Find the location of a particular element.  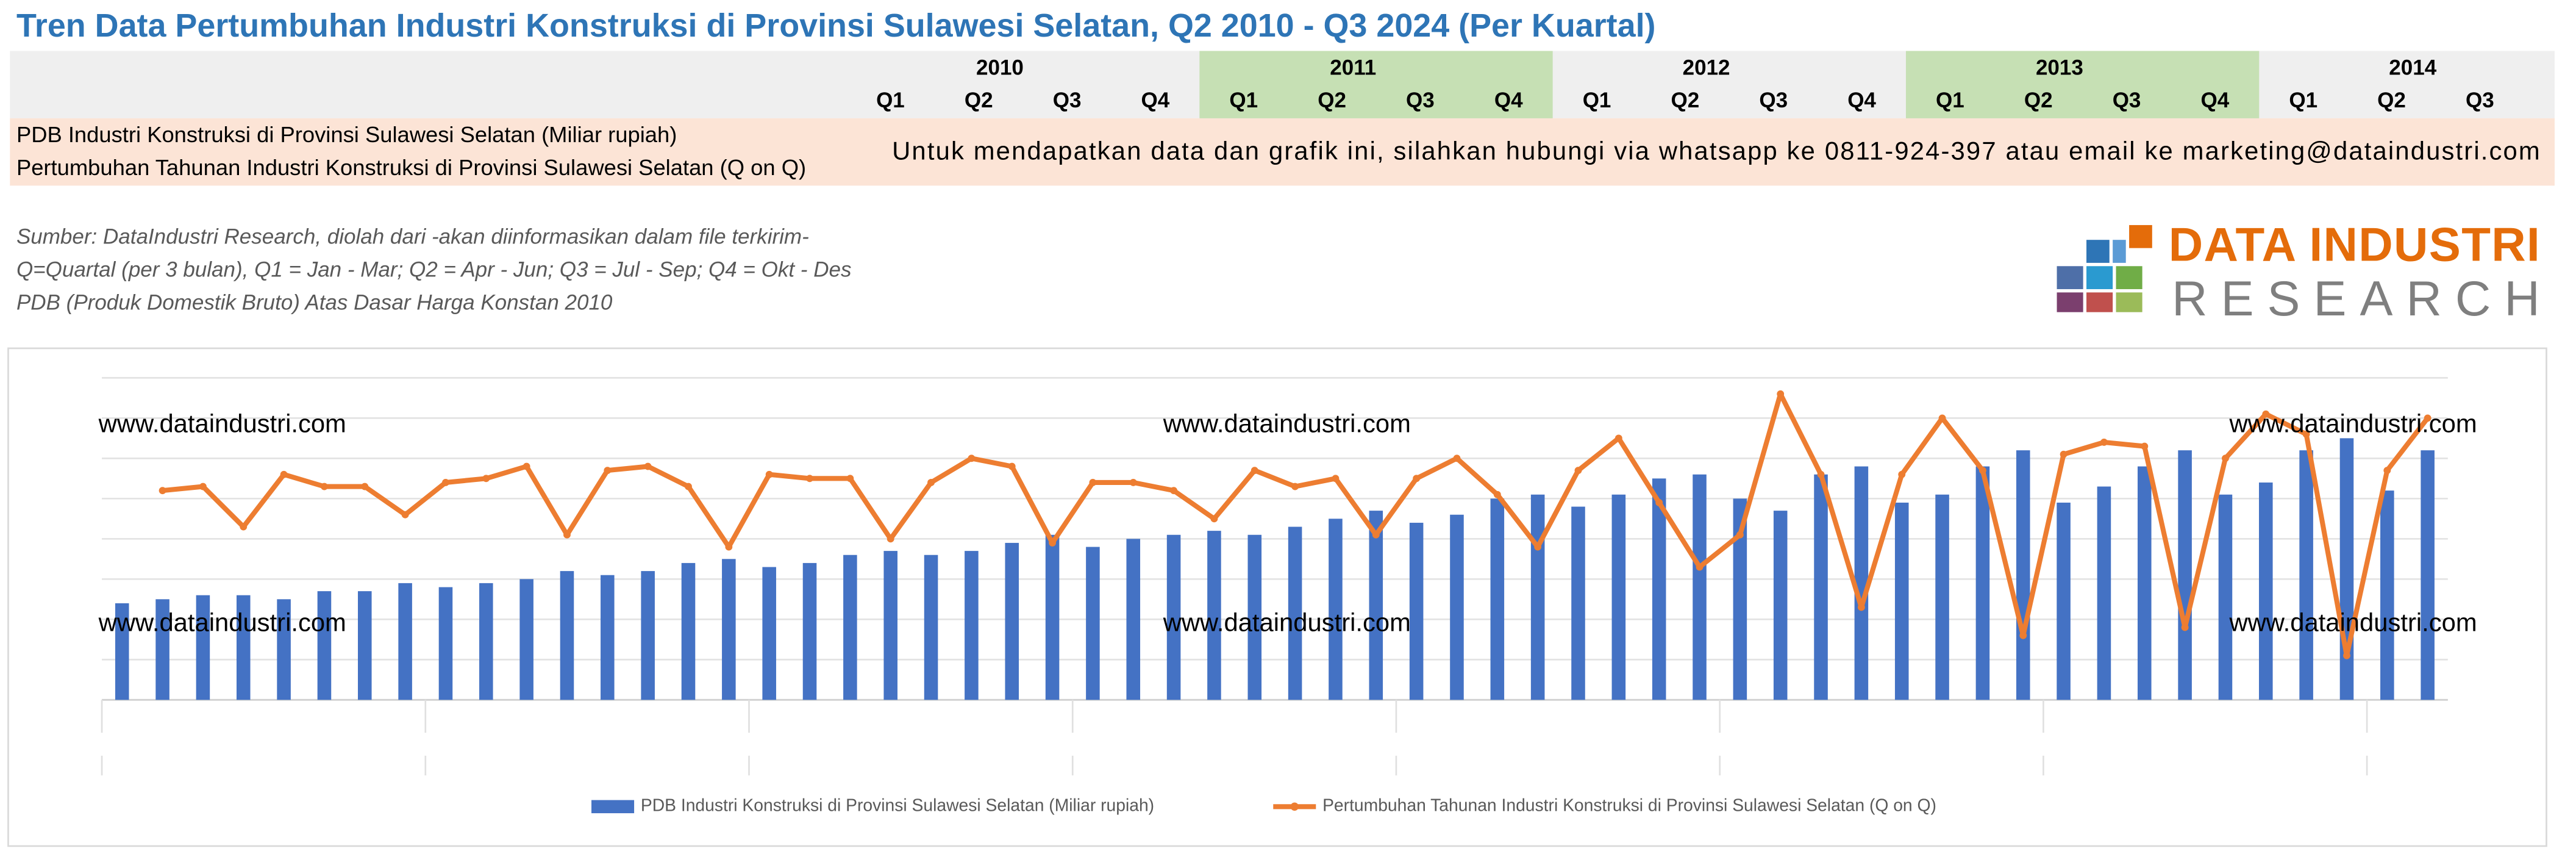

year-label: 2013 is located at coordinates (2059, 67).